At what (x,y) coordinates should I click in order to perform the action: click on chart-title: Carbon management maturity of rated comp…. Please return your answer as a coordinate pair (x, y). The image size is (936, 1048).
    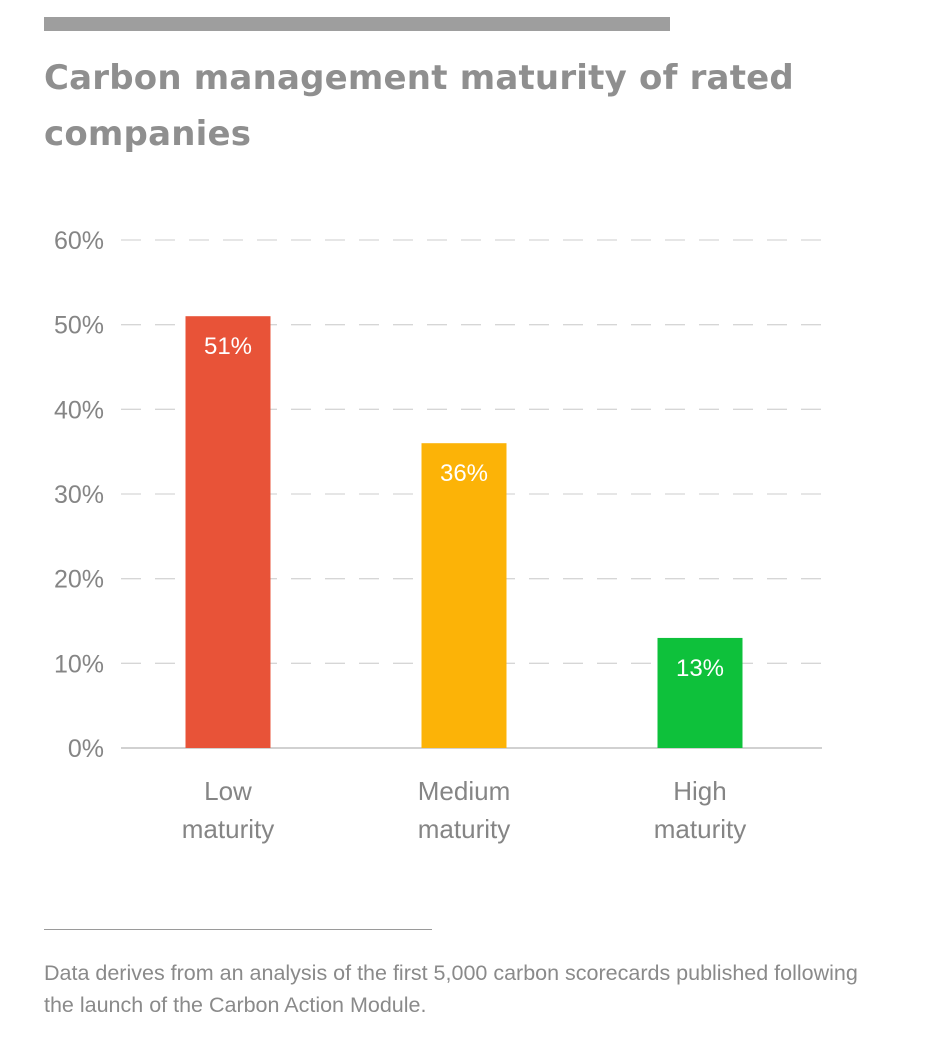
    Looking at the image, I should click on (419, 106).